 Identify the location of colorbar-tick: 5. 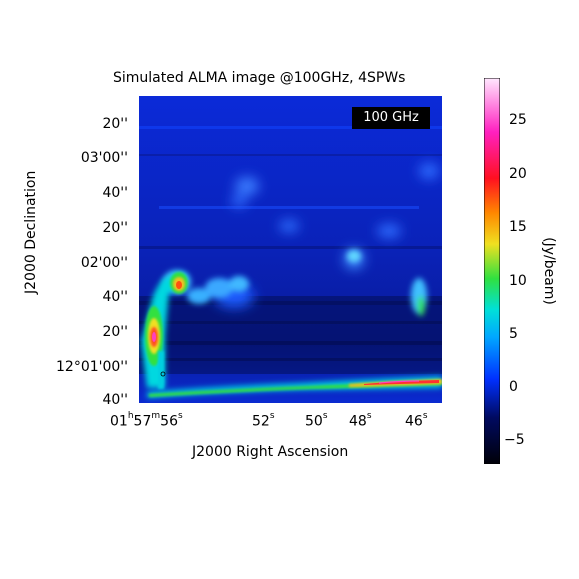
(513, 334).